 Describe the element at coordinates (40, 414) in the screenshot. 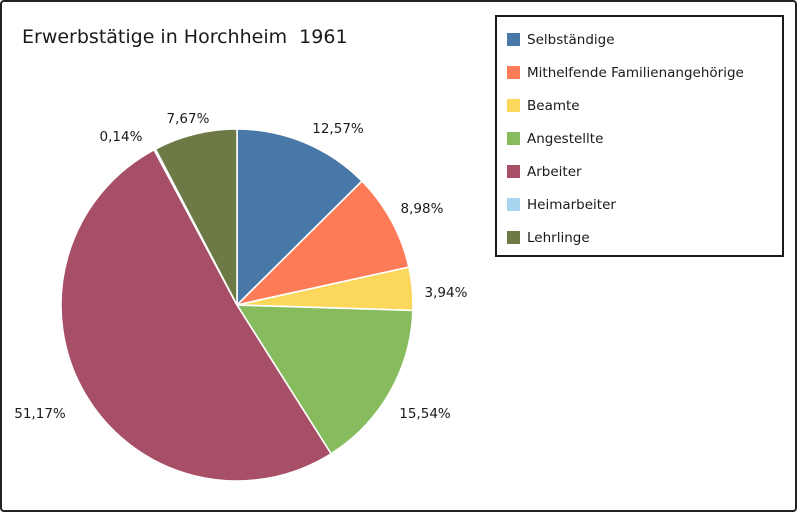

I see `pie-slice-percent-label: 51,17%` at that location.